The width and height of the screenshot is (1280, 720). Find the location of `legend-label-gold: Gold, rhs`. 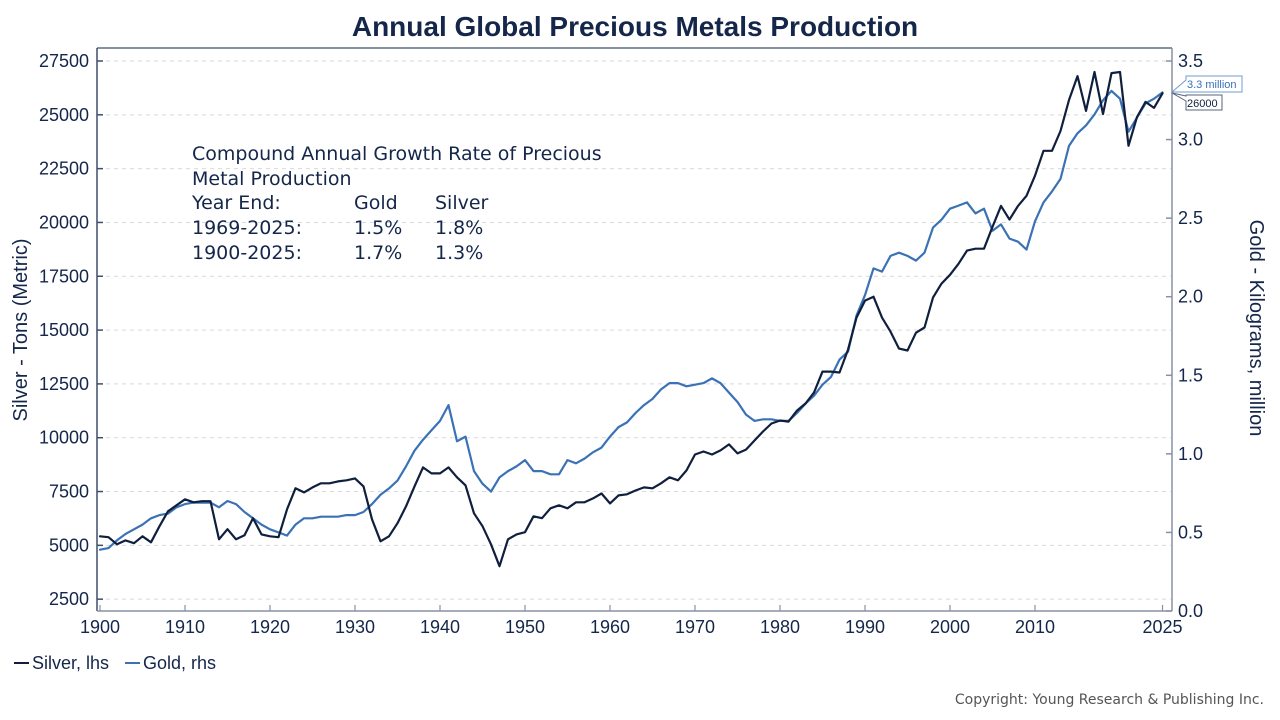

legend-label-gold: Gold, rhs is located at coordinates (179, 663).